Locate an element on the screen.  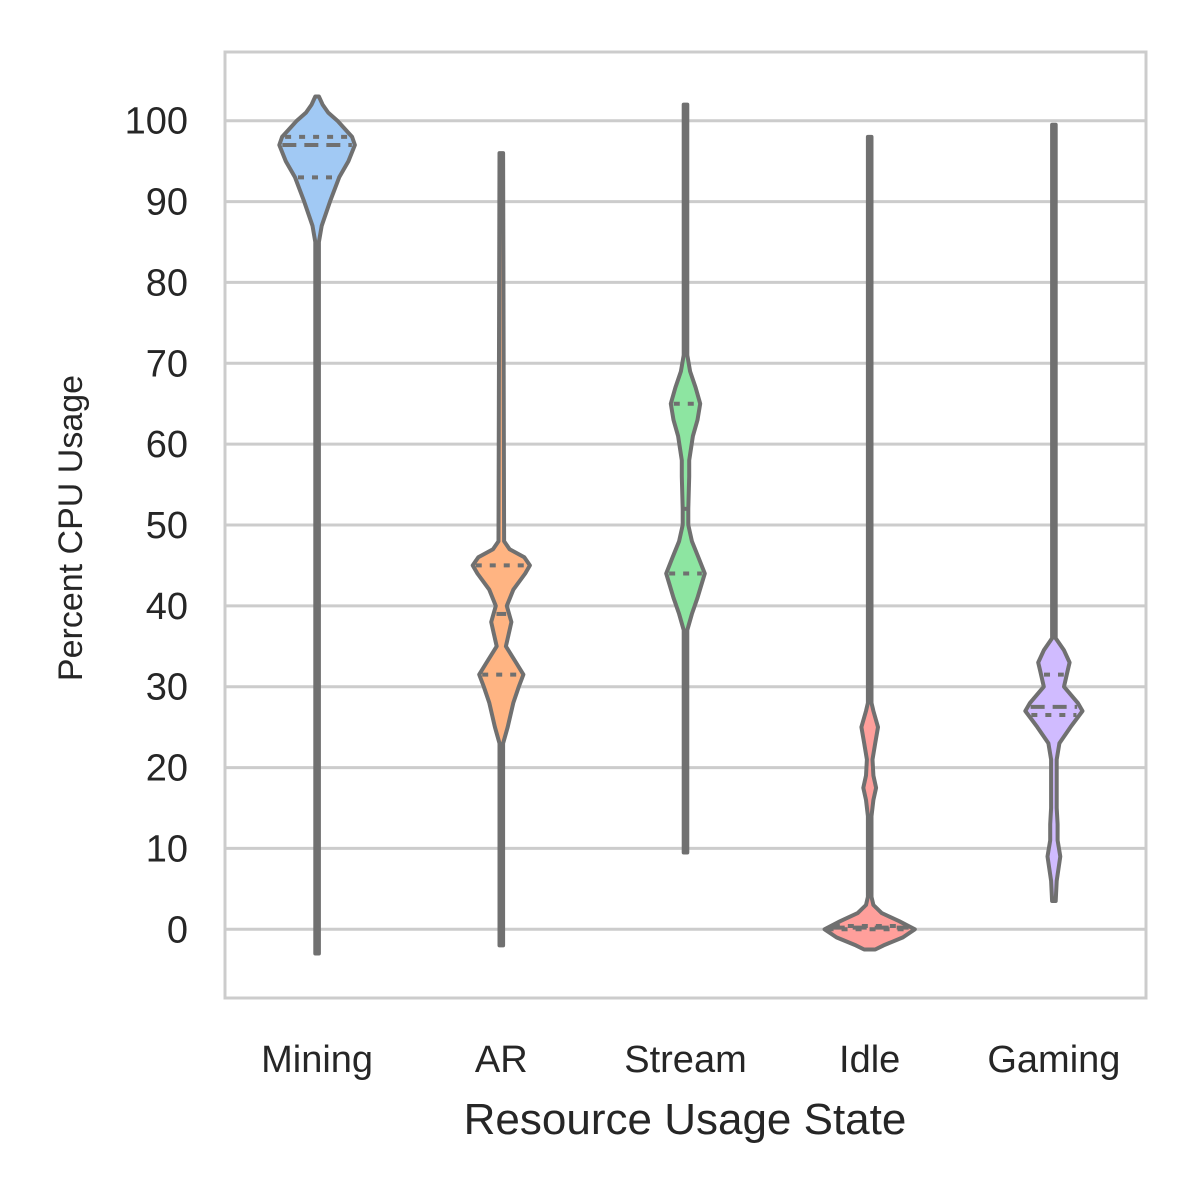
violin-ar is located at coordinates (501, 549).